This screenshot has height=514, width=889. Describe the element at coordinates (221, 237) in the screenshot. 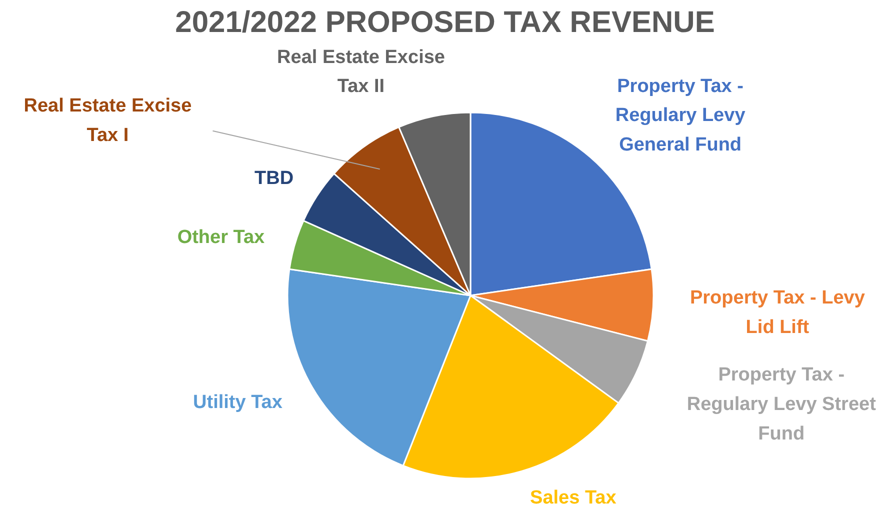

I see `slice-label: Other Tax` at that location.